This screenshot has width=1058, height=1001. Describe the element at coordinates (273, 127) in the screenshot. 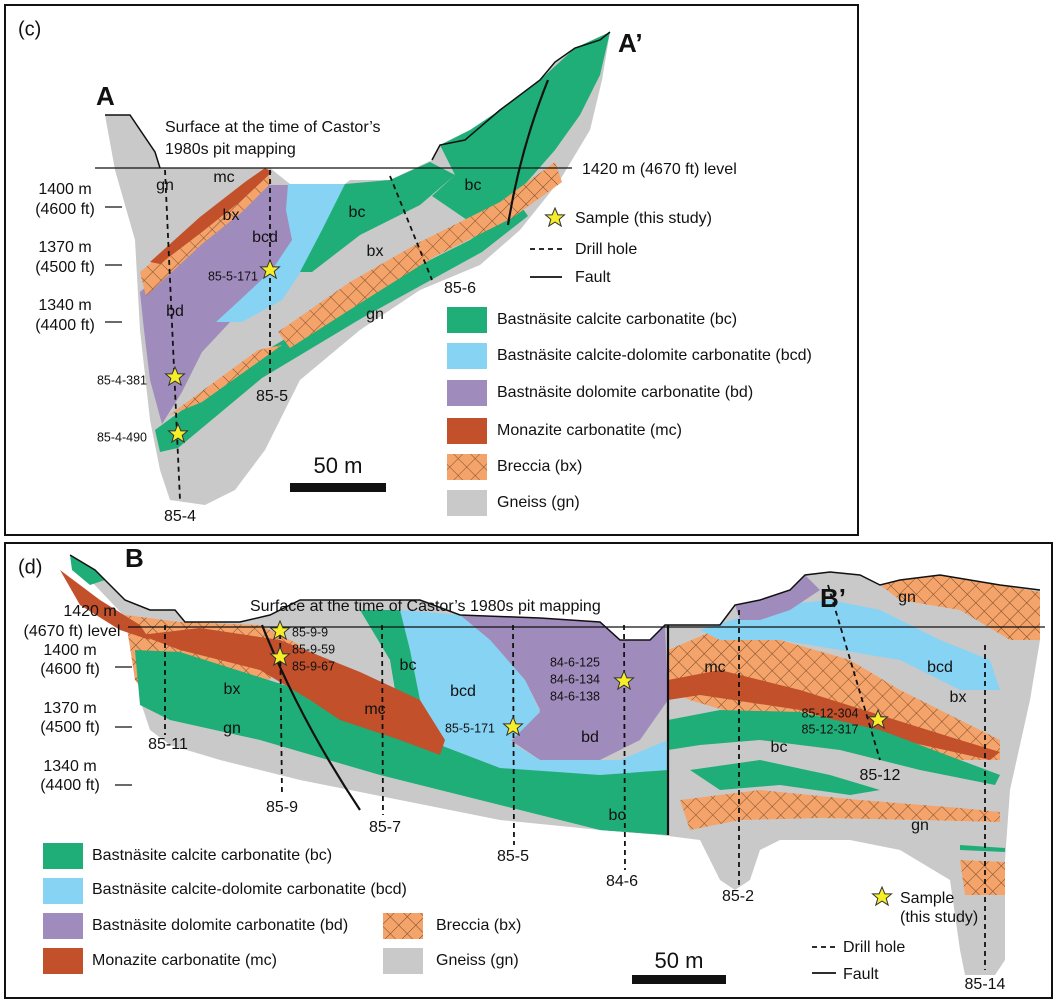

I see `surface-note: Surface at the time of Castor’s` at that location.